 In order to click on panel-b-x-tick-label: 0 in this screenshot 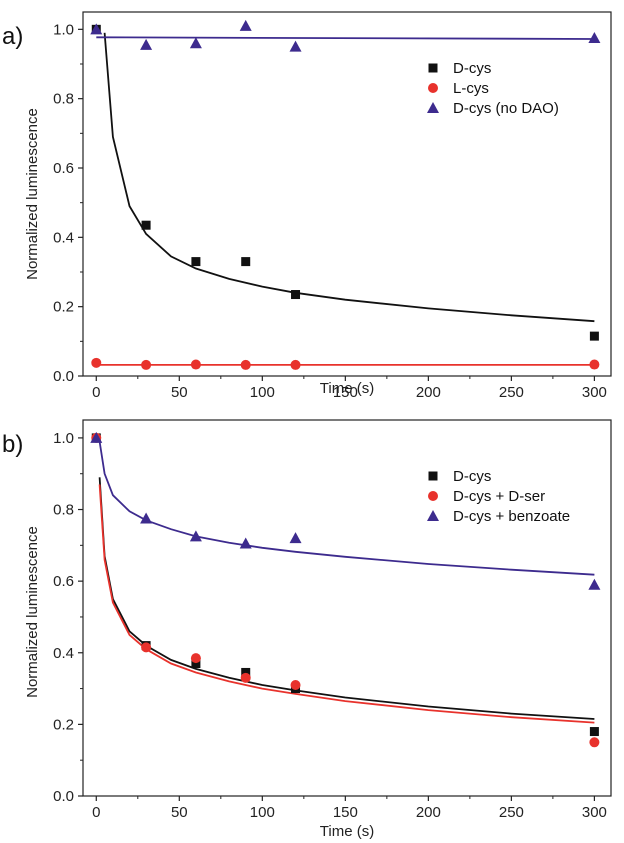, I will do `click(96, 812)`.